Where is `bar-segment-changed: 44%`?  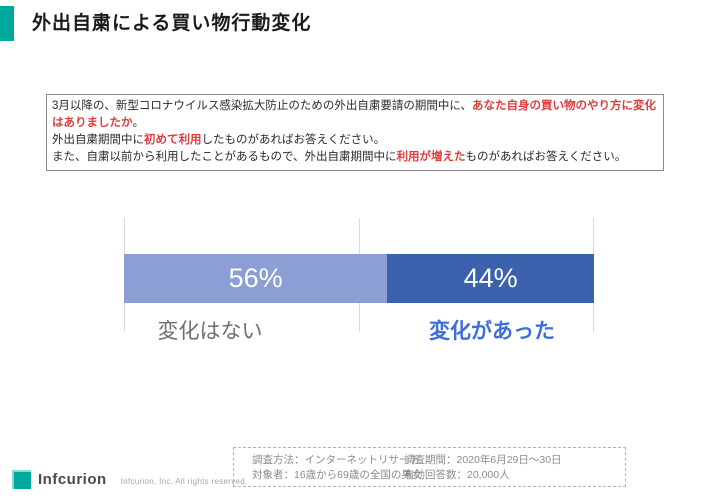
bar-segment-changed: 44% is located at coordinates (490, 278).